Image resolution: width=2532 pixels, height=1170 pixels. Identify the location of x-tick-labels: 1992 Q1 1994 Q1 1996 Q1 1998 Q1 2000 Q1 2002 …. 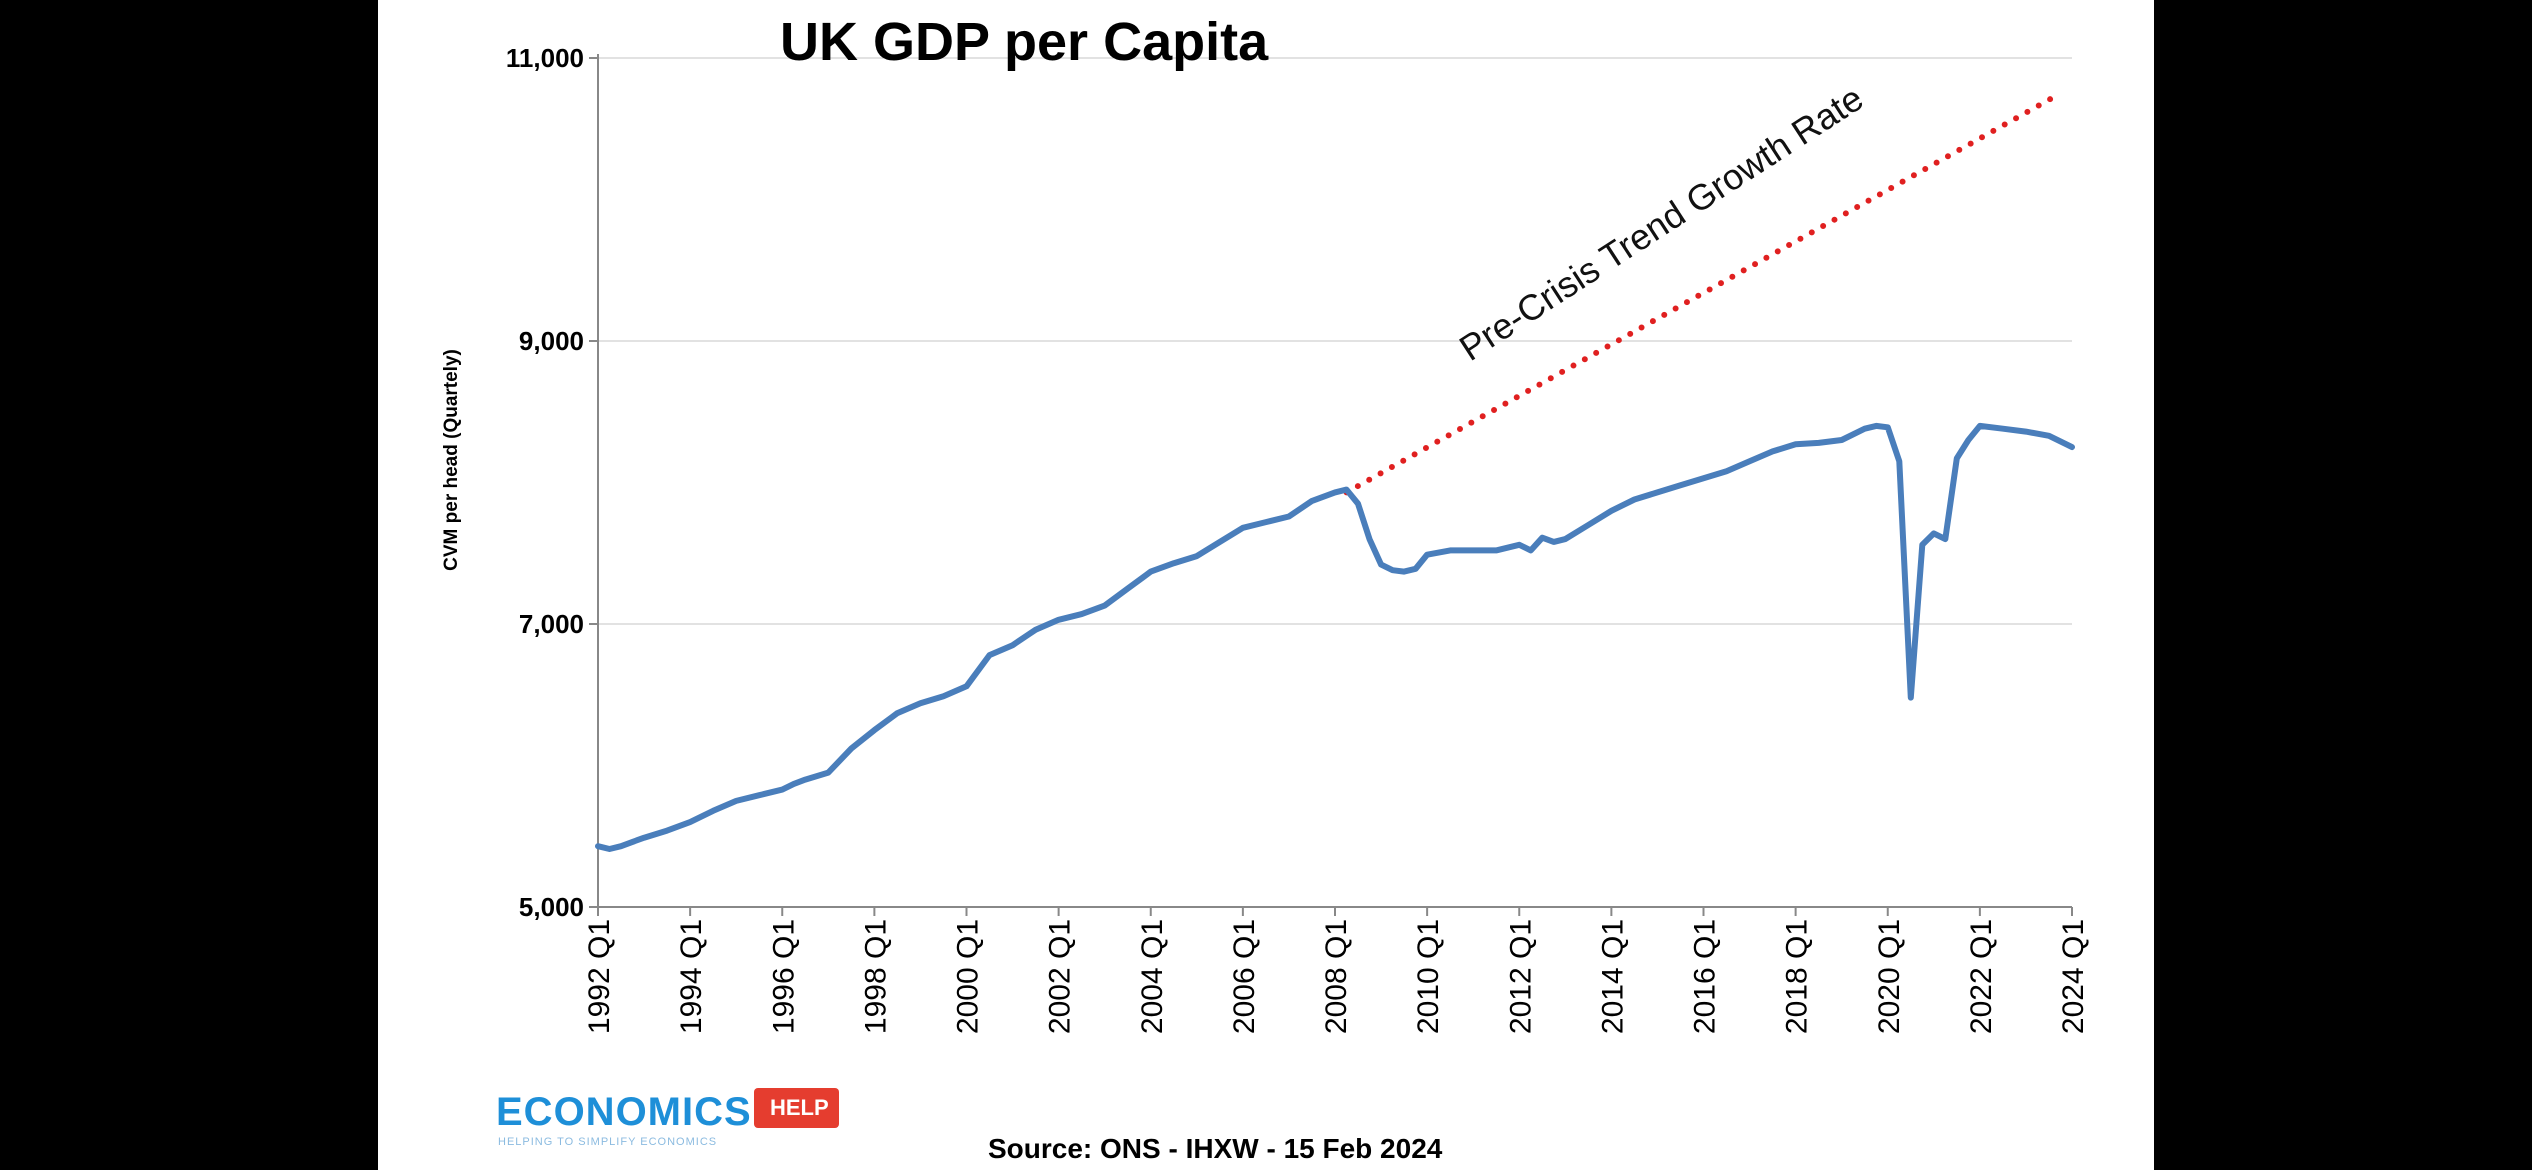
(1336, 976).